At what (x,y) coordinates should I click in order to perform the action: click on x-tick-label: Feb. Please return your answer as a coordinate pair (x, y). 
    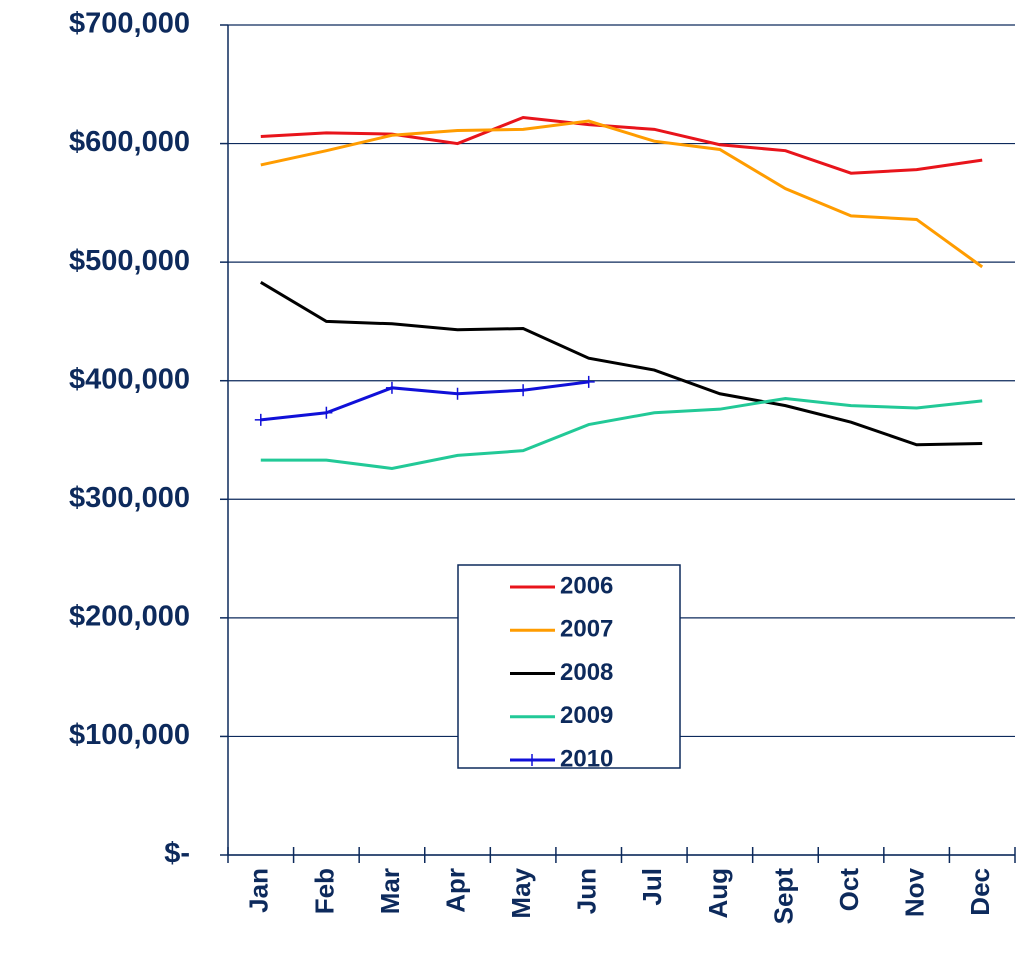
    Looking at the image, I should click on (324, 891).